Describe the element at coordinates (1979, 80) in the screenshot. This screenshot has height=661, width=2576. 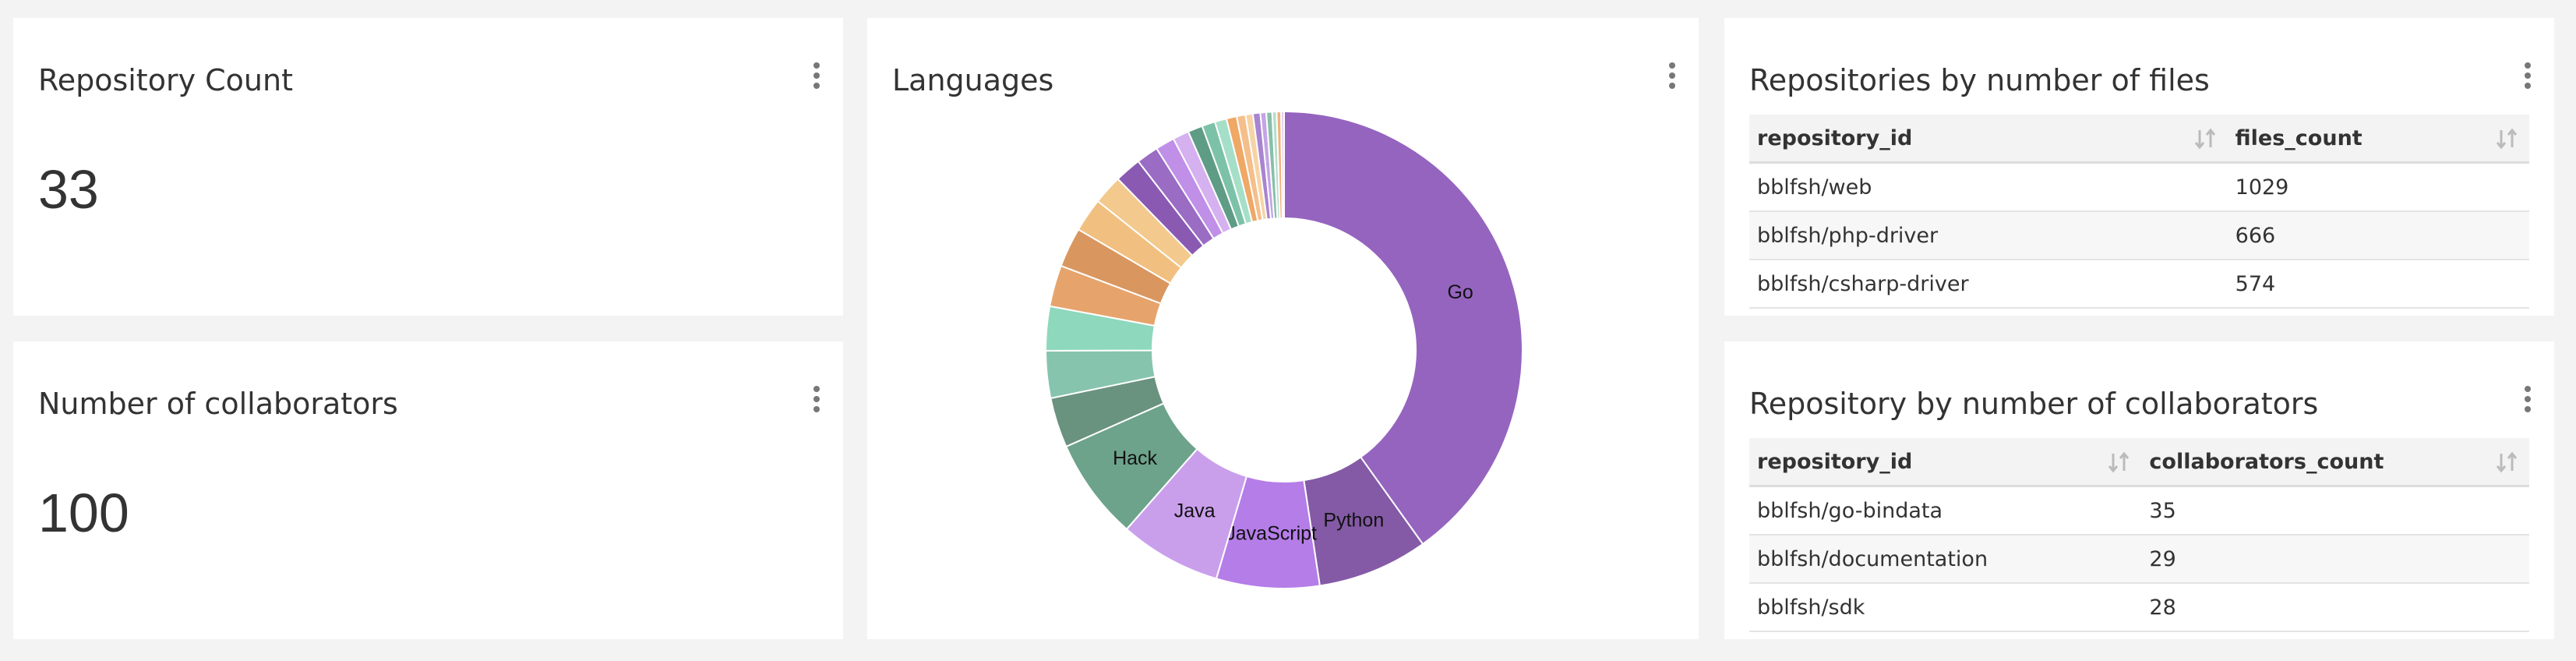
I see `table-title: Repositories by number of files` at that location.